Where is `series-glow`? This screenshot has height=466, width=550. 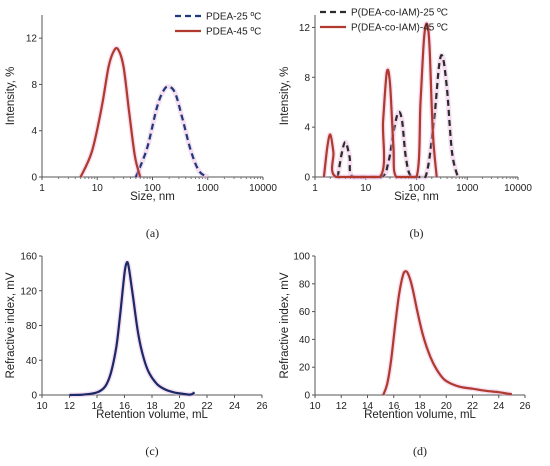 series-glow is located at coordinates (171, 132).